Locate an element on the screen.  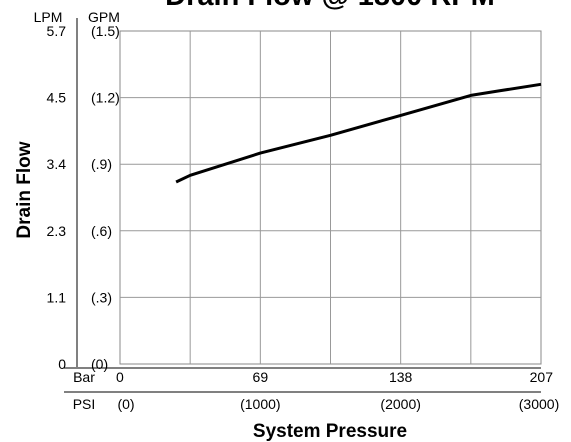
x-tick-label-psi: (2000) is located at coordinates (400, 404).